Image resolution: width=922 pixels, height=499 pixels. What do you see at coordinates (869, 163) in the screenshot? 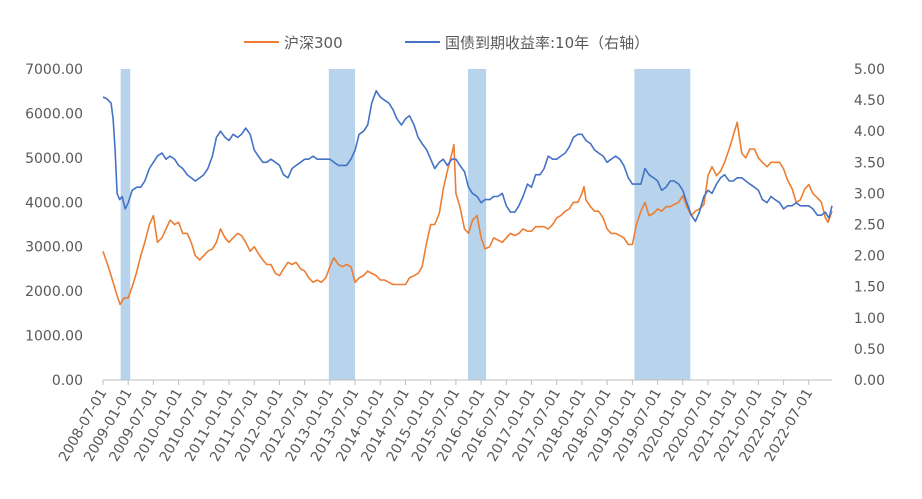
I see `y-right-tick-label: 3.50` at bounding box center [869, 163].